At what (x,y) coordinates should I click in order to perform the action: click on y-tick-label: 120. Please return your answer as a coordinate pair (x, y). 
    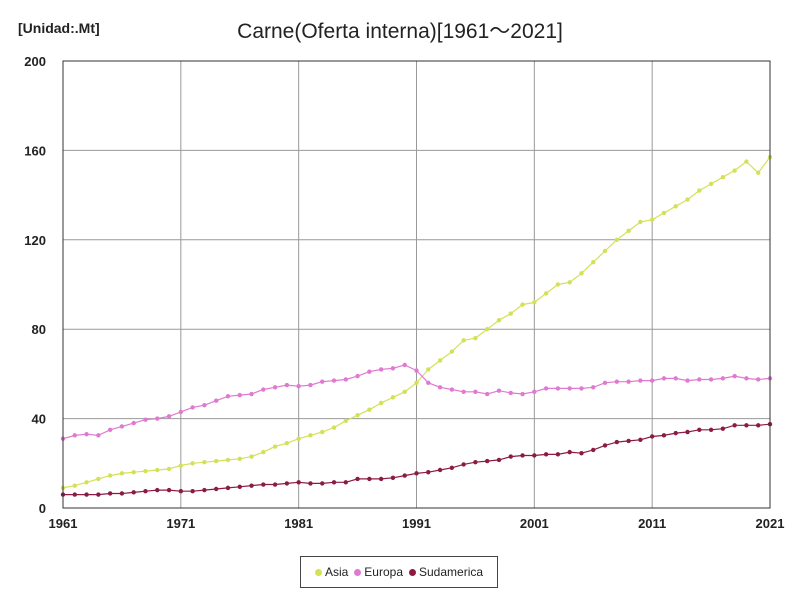
    Looking at the image, I should click on (35, 240).